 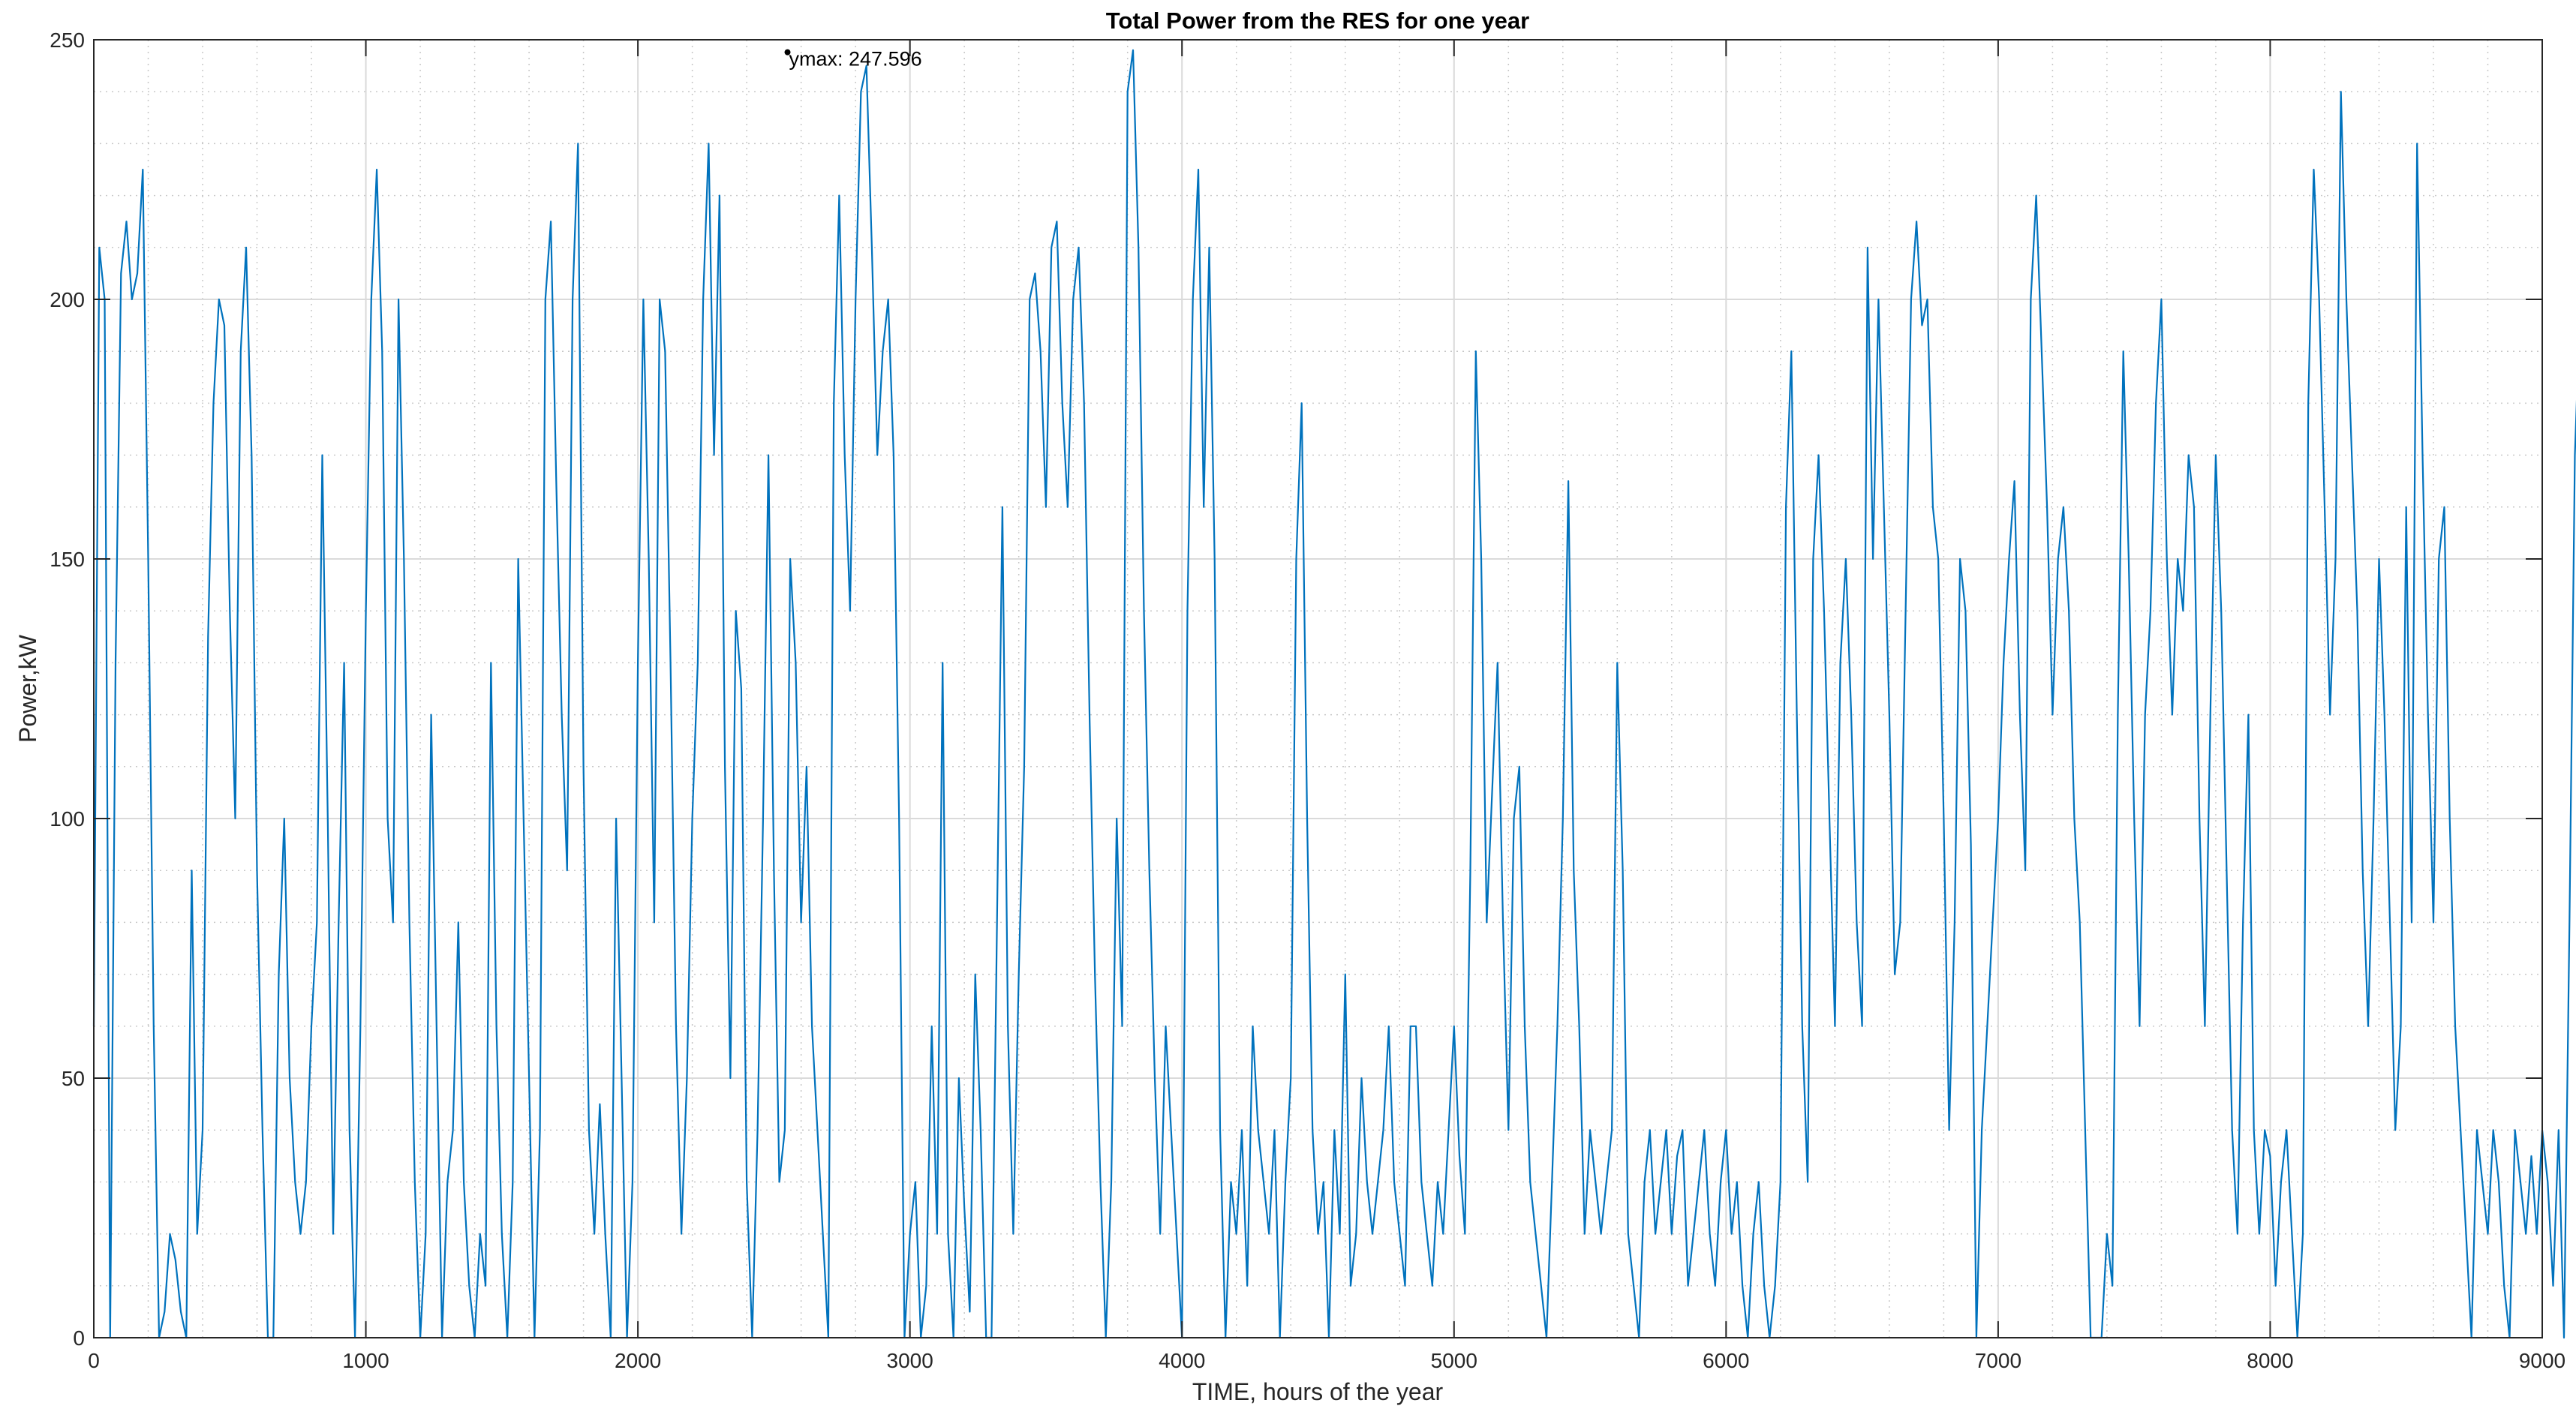 I want to click on x-tick-label: 8000, so click(x=2270, y=1360).